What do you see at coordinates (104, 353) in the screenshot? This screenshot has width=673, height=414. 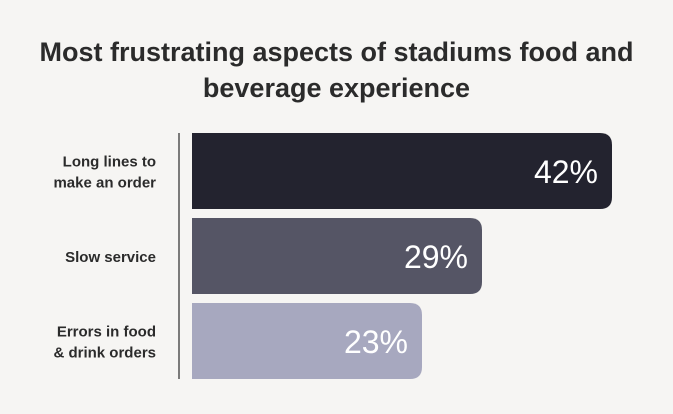 I see `category-label-3-line-2: & drink orders` at bounding box center [104, 353].